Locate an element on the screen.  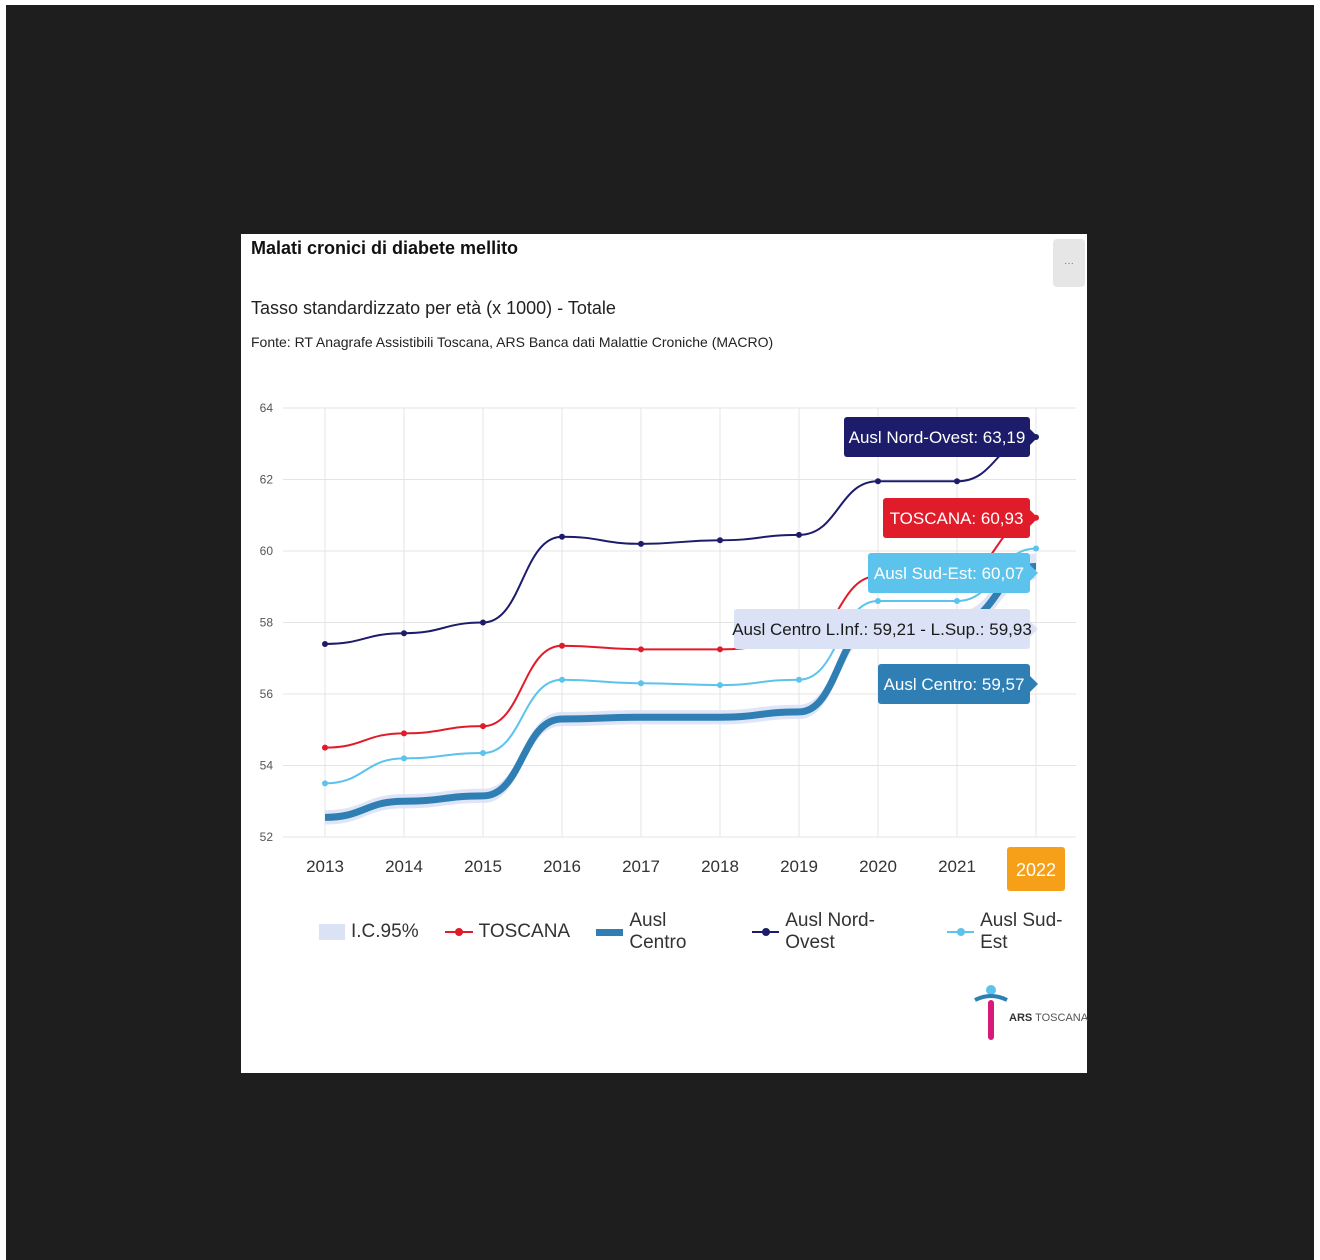
legend-item-nordovest: Ausl Nord-Ovest is located at coordinates (836, 932).